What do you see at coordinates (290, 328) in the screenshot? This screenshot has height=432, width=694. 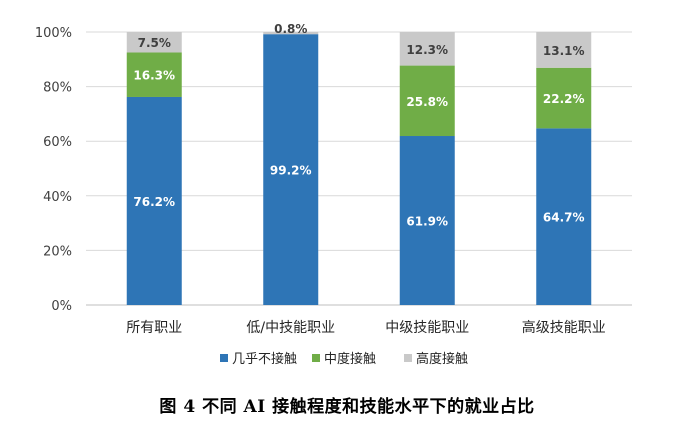 I see `x-tick-label: 低/中技能职业` at bounding box center [290, 328].